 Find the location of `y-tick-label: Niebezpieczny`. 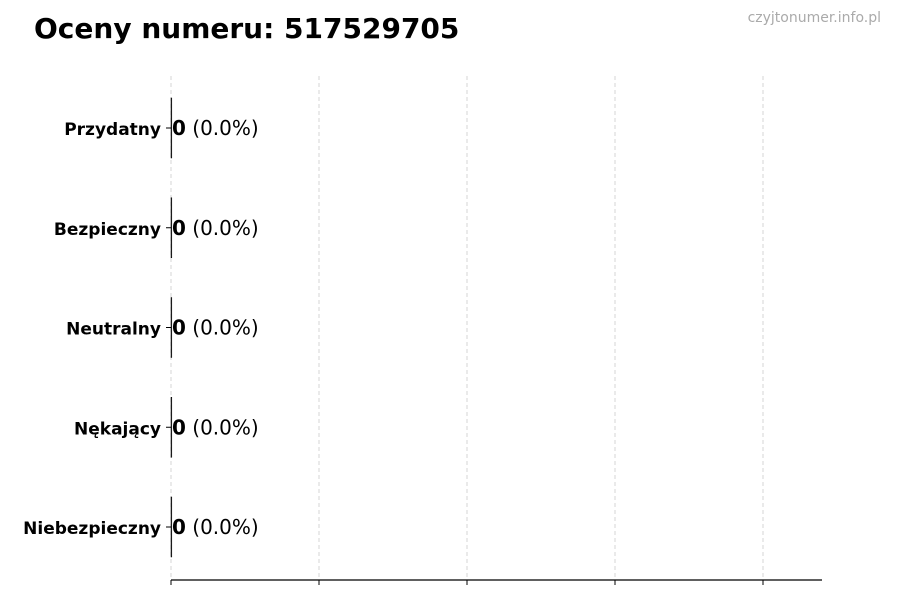

y-tick-label: Niebezpieczny is located at coordinates (92, 529).